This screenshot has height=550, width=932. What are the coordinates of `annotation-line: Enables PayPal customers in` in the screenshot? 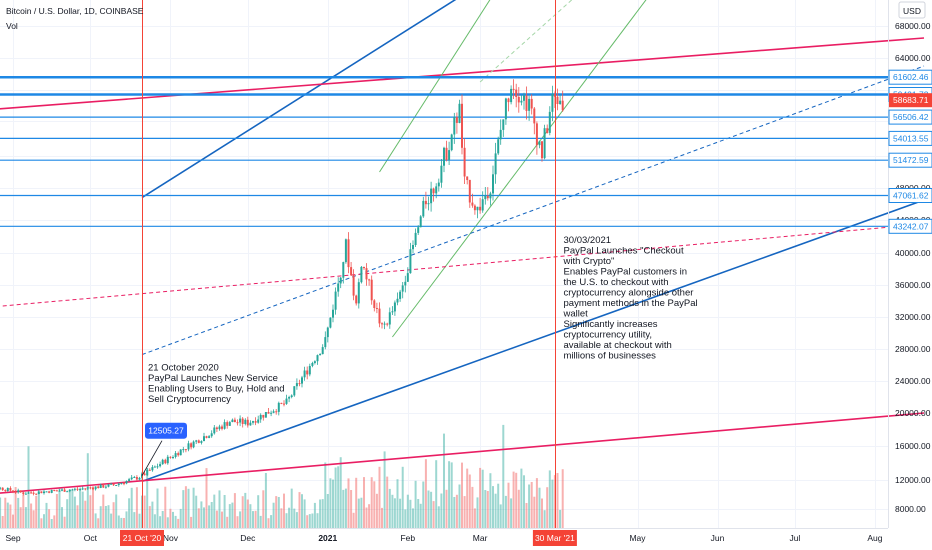 It's located at (626, 272).